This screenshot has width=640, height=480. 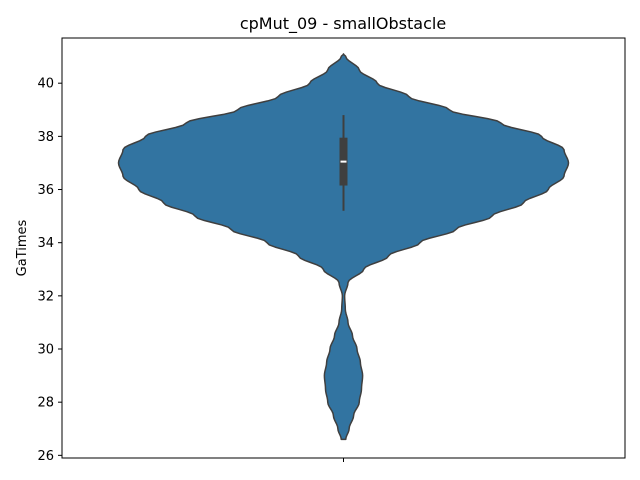 I want to click on y-tick-label: 30, so click(x=45, y=350).